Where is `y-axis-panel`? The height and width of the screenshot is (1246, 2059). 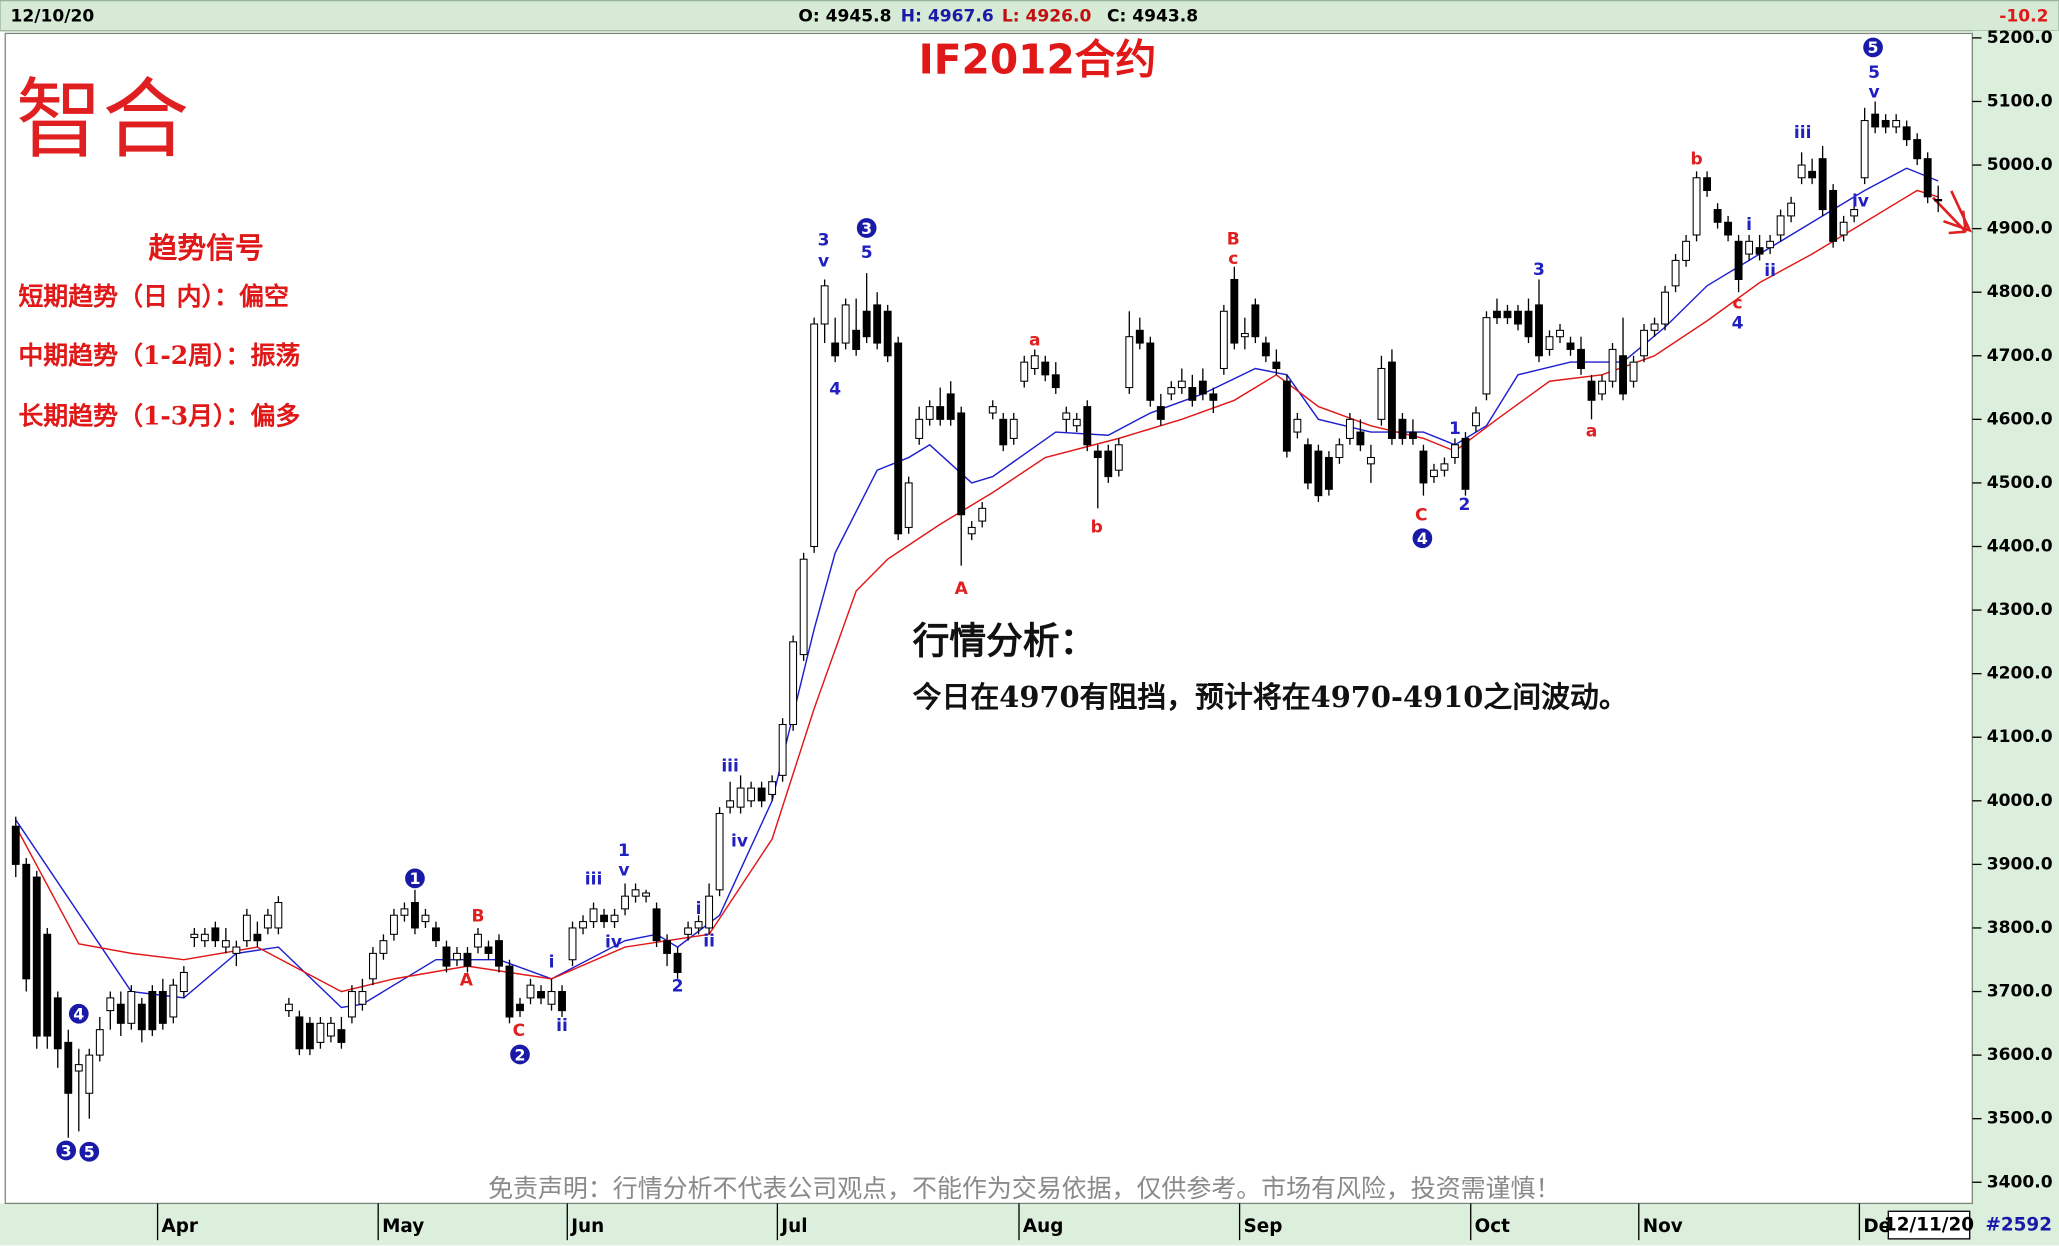
y-axis-panel is located at coordinates (2015, 638).